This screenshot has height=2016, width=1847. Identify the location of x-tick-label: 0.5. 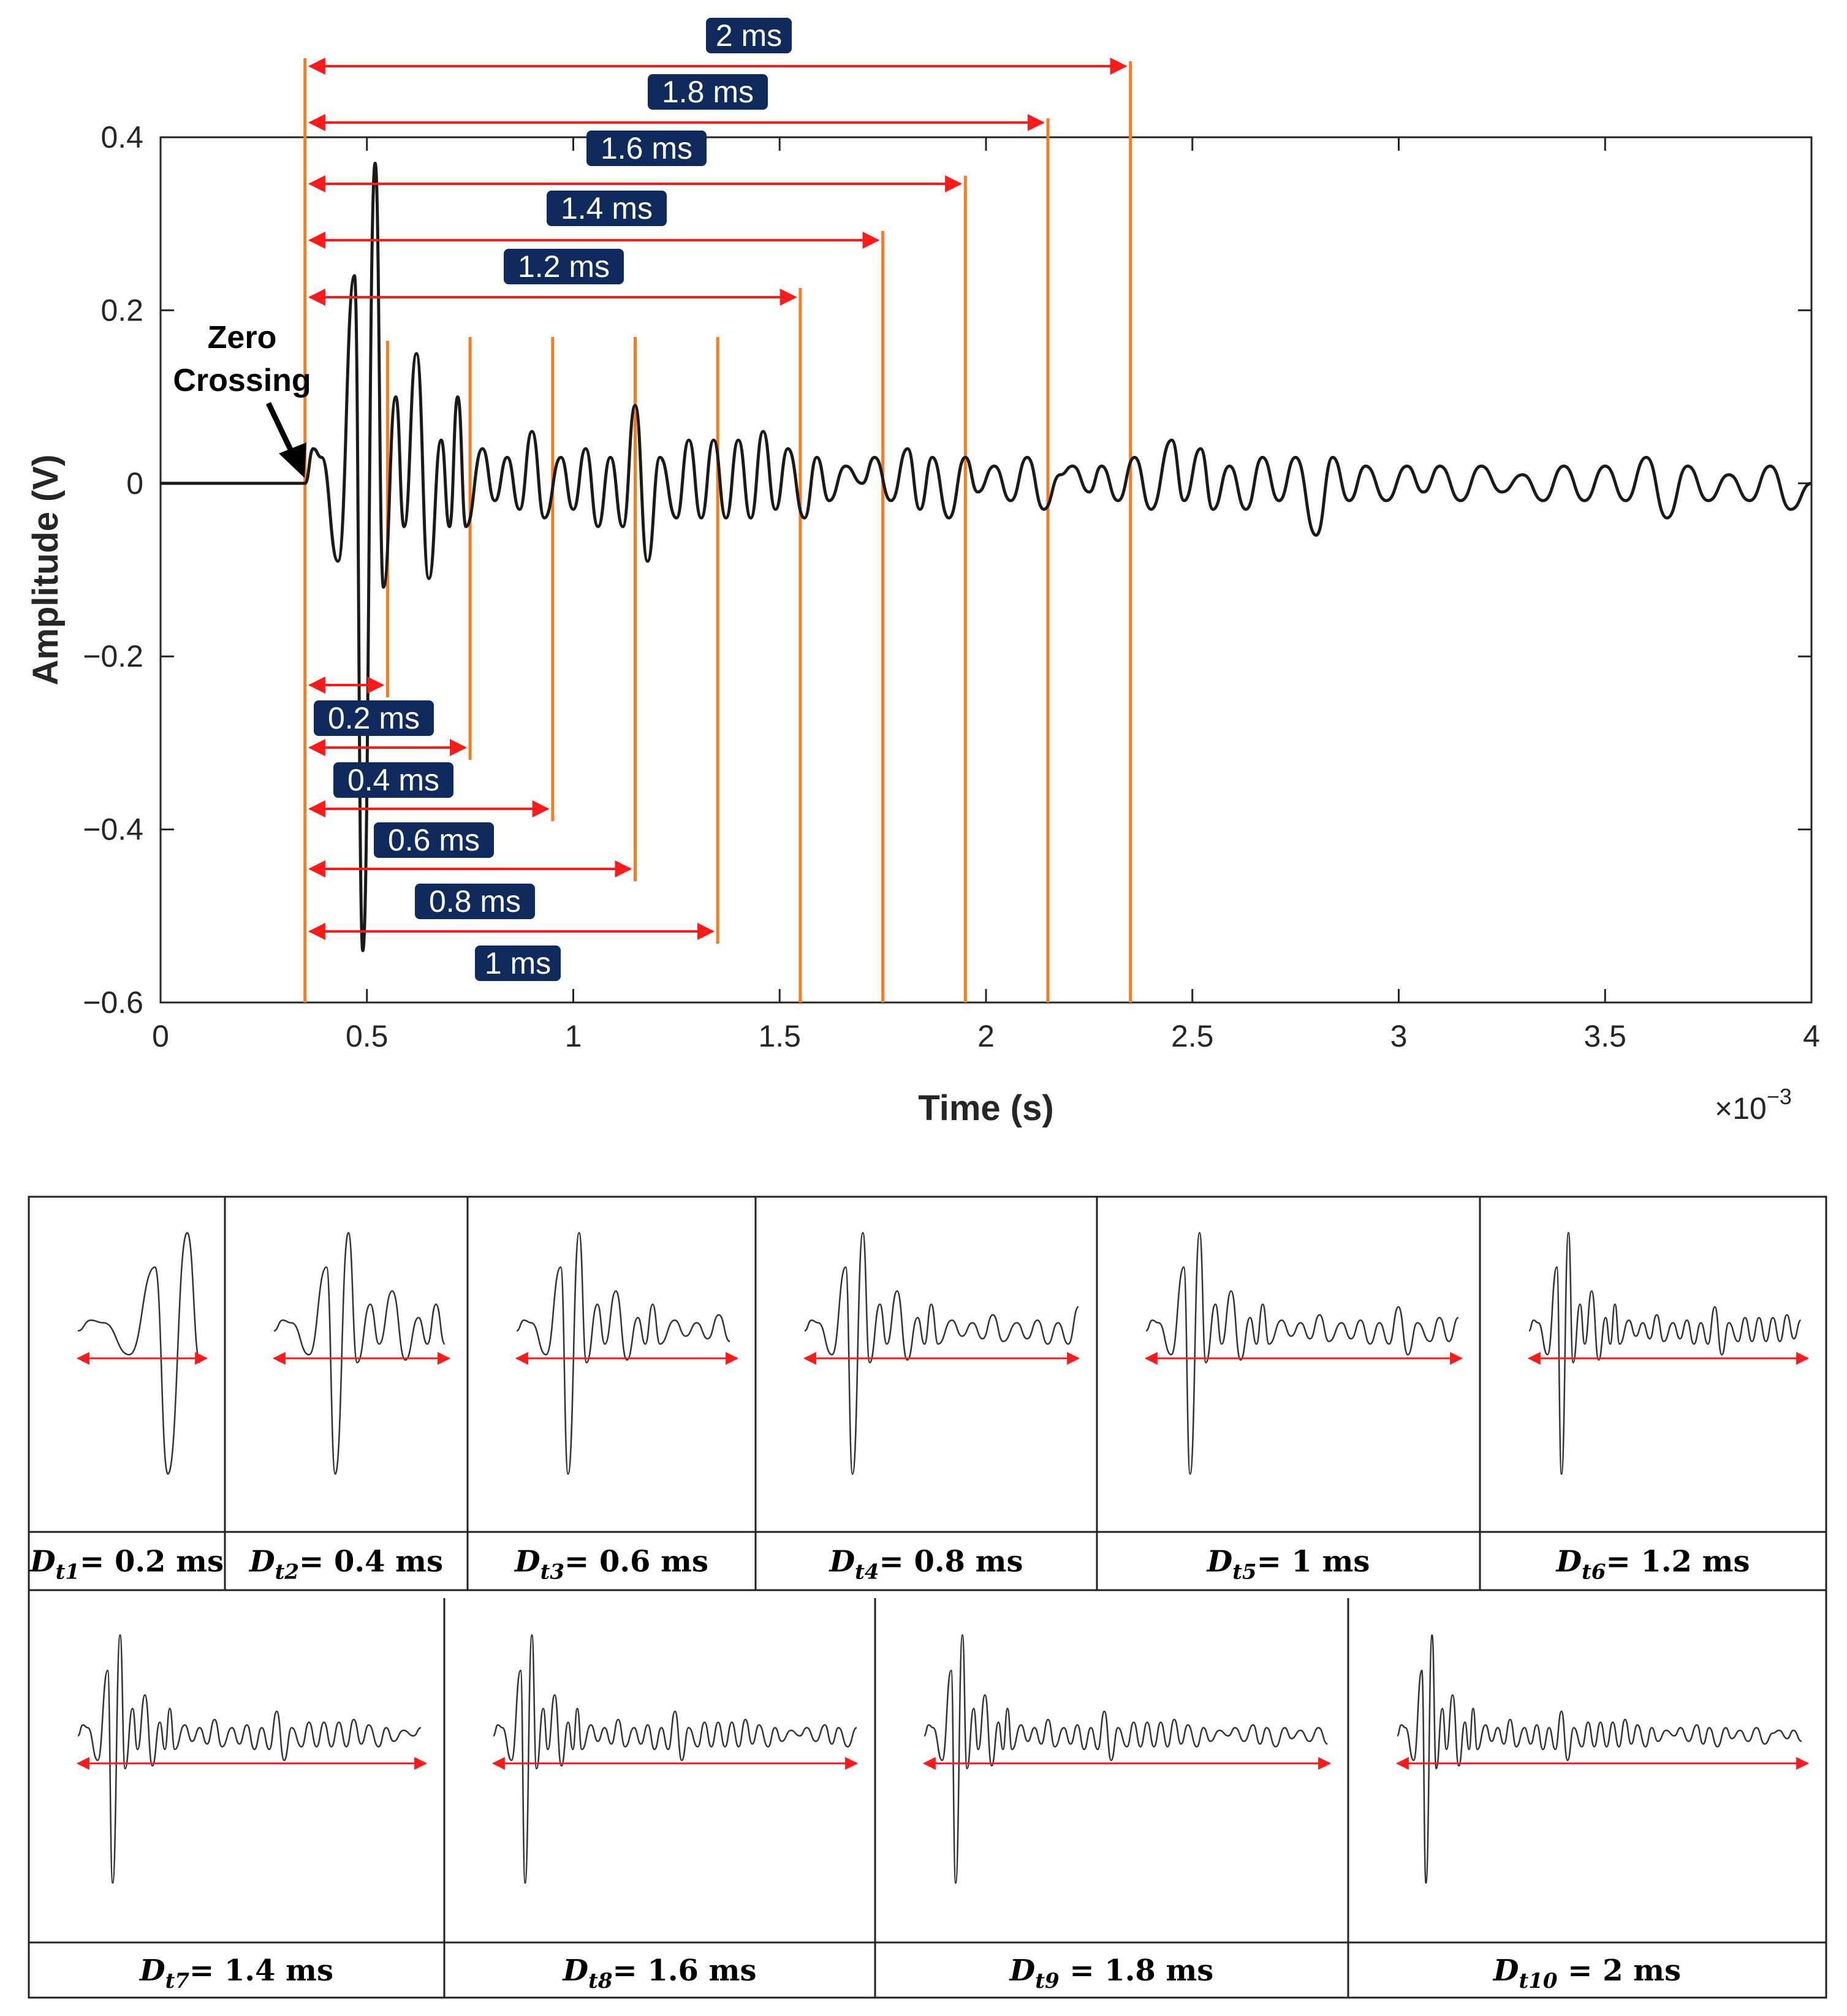
(367, 1036).